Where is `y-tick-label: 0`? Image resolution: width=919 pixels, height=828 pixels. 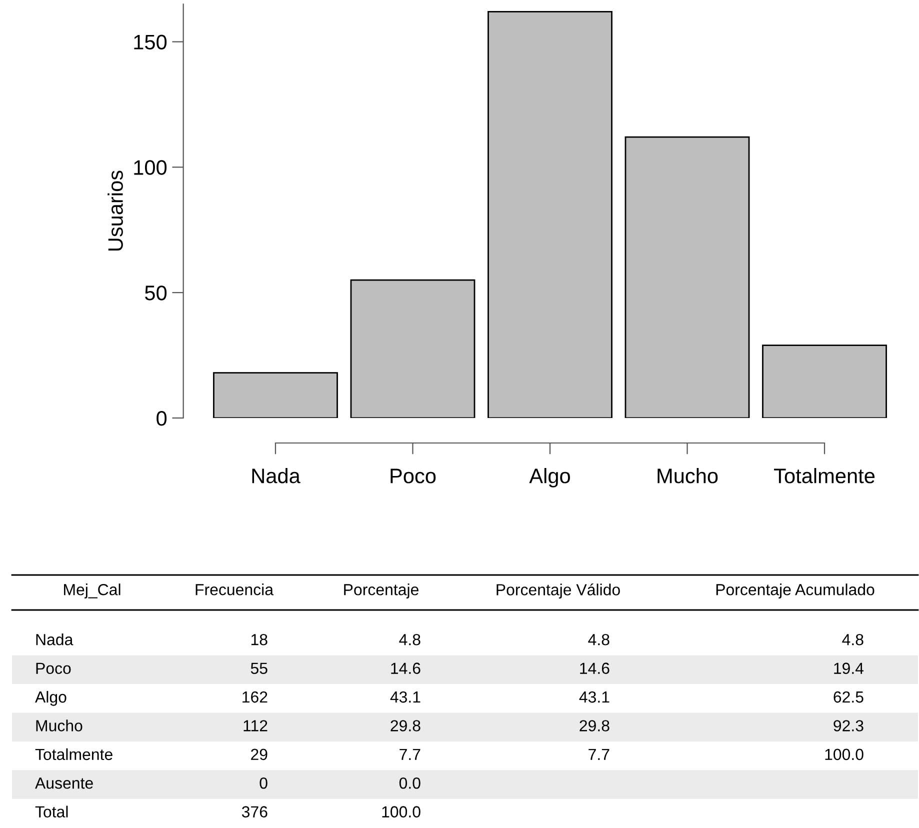 y-tick-label: 0 is located at coordinates (161, 418).